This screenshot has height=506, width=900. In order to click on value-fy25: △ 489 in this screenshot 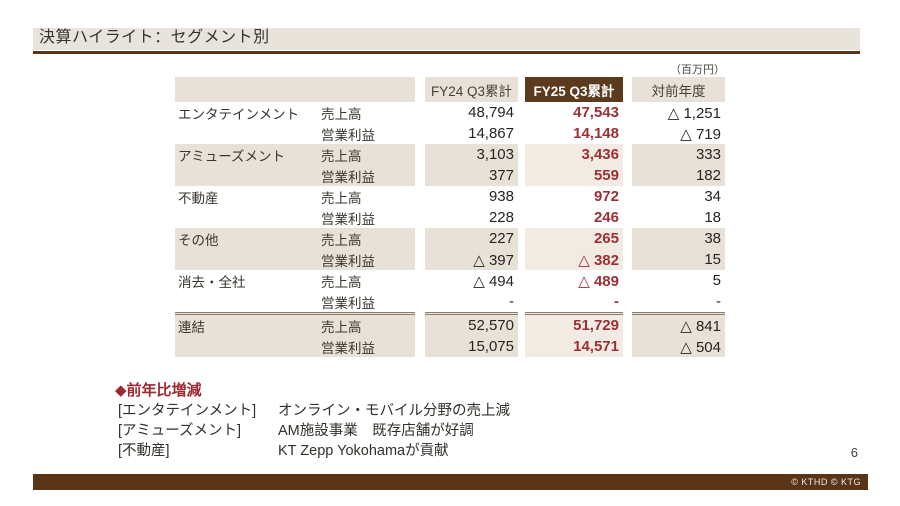, I will do `click(598, 281)`.